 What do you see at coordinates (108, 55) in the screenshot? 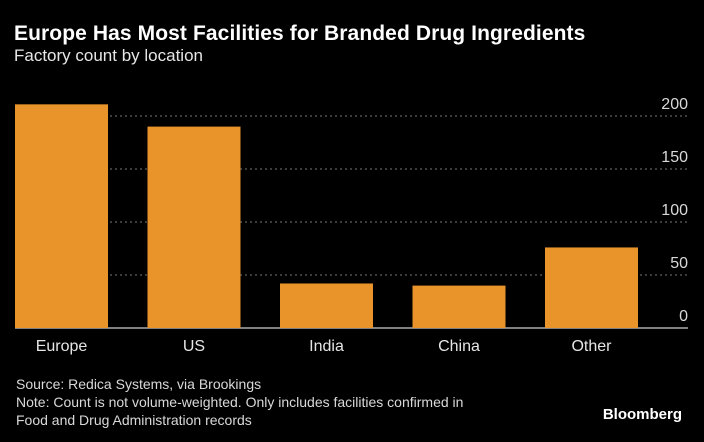
I see `chart-subtitle: Factory count by location` at bounding box center [108, 55].